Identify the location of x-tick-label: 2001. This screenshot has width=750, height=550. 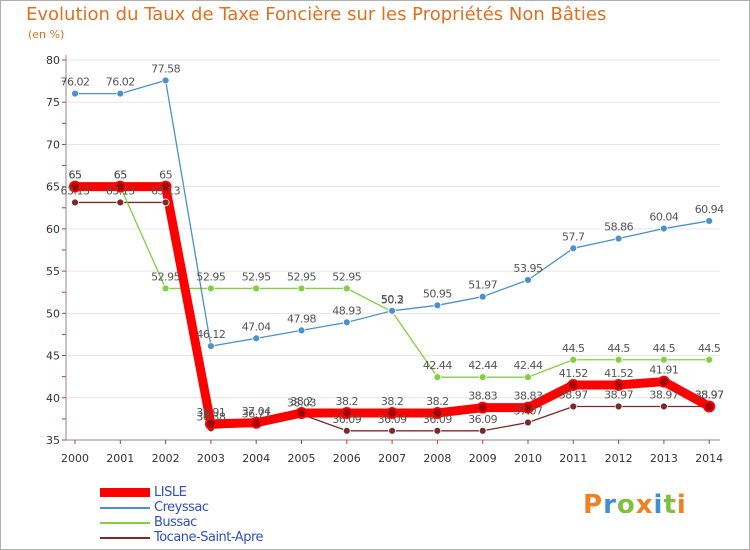
(120, 458).